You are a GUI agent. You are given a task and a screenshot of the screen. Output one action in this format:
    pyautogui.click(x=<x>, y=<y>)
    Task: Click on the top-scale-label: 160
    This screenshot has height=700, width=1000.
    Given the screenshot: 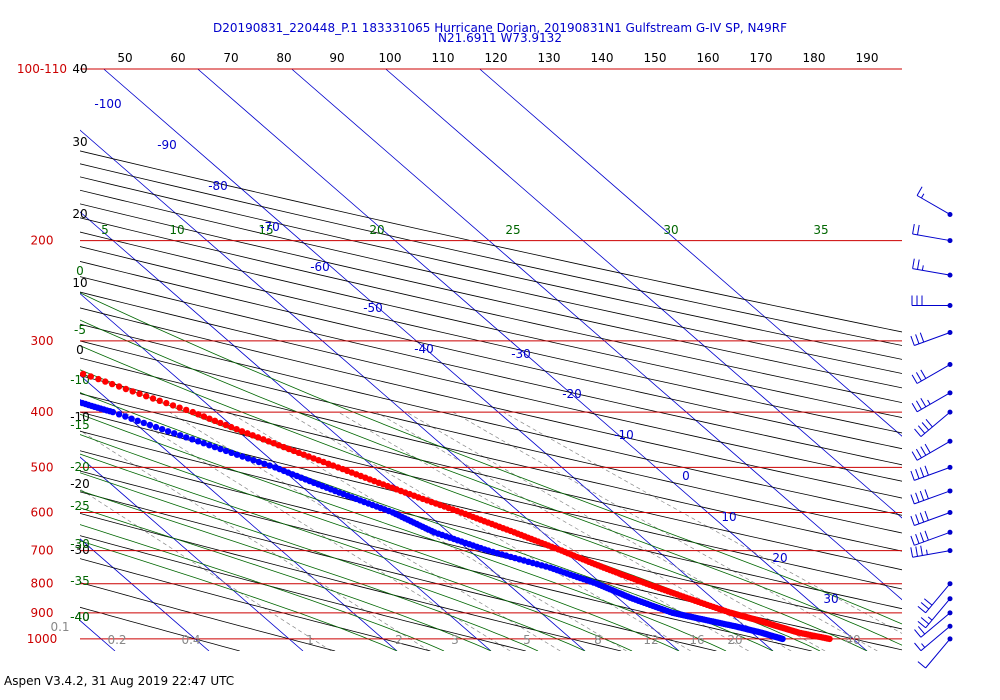 What is the action you would take?
    pyautogui.click(x=708, y=58)
    